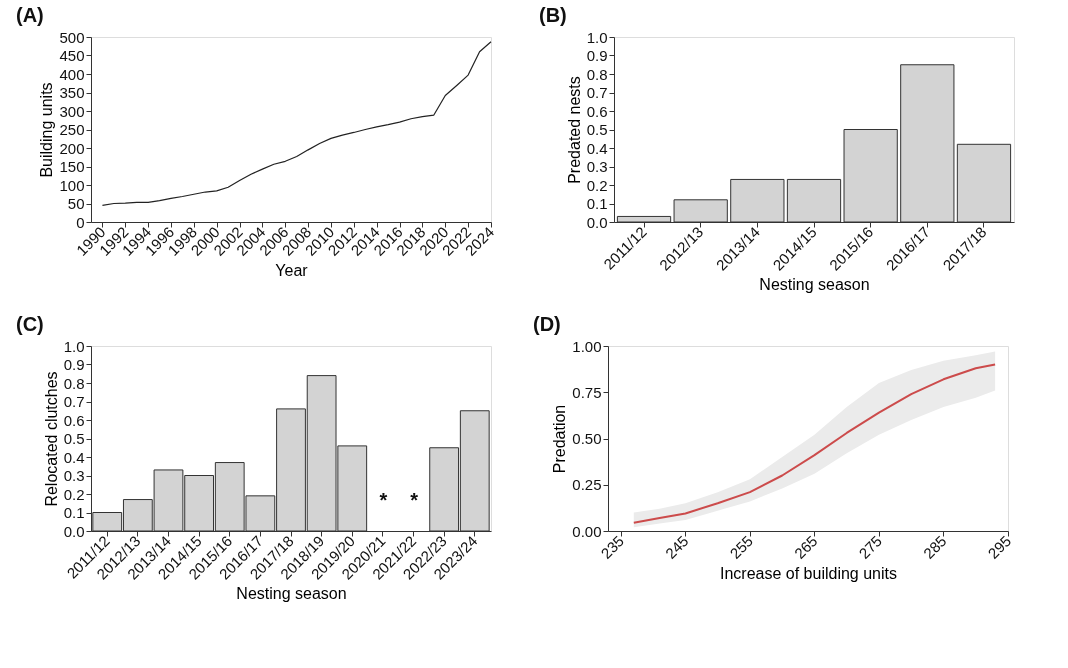  What do you see at coordinates (547, 324) in the screenshot?
I see `chart-title: (D)` at bounding box center [547, 324].